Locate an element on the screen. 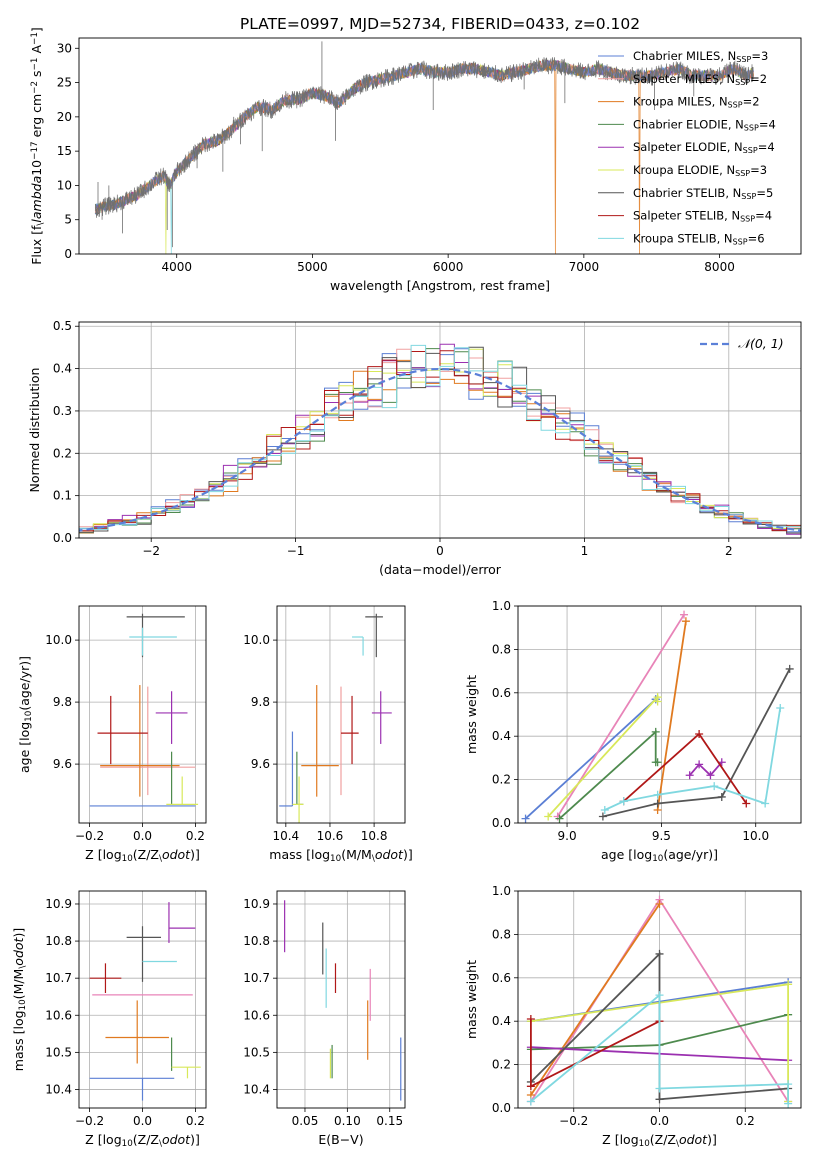  legend-entry: Chabrier MILES, NSSP=3 is located at coordinates (700, 56).